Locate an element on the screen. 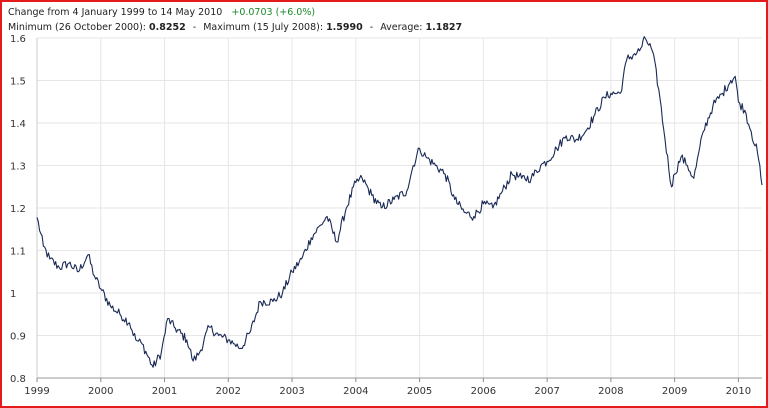  y-tick-label: 1 is located at coordinates (13, 294).